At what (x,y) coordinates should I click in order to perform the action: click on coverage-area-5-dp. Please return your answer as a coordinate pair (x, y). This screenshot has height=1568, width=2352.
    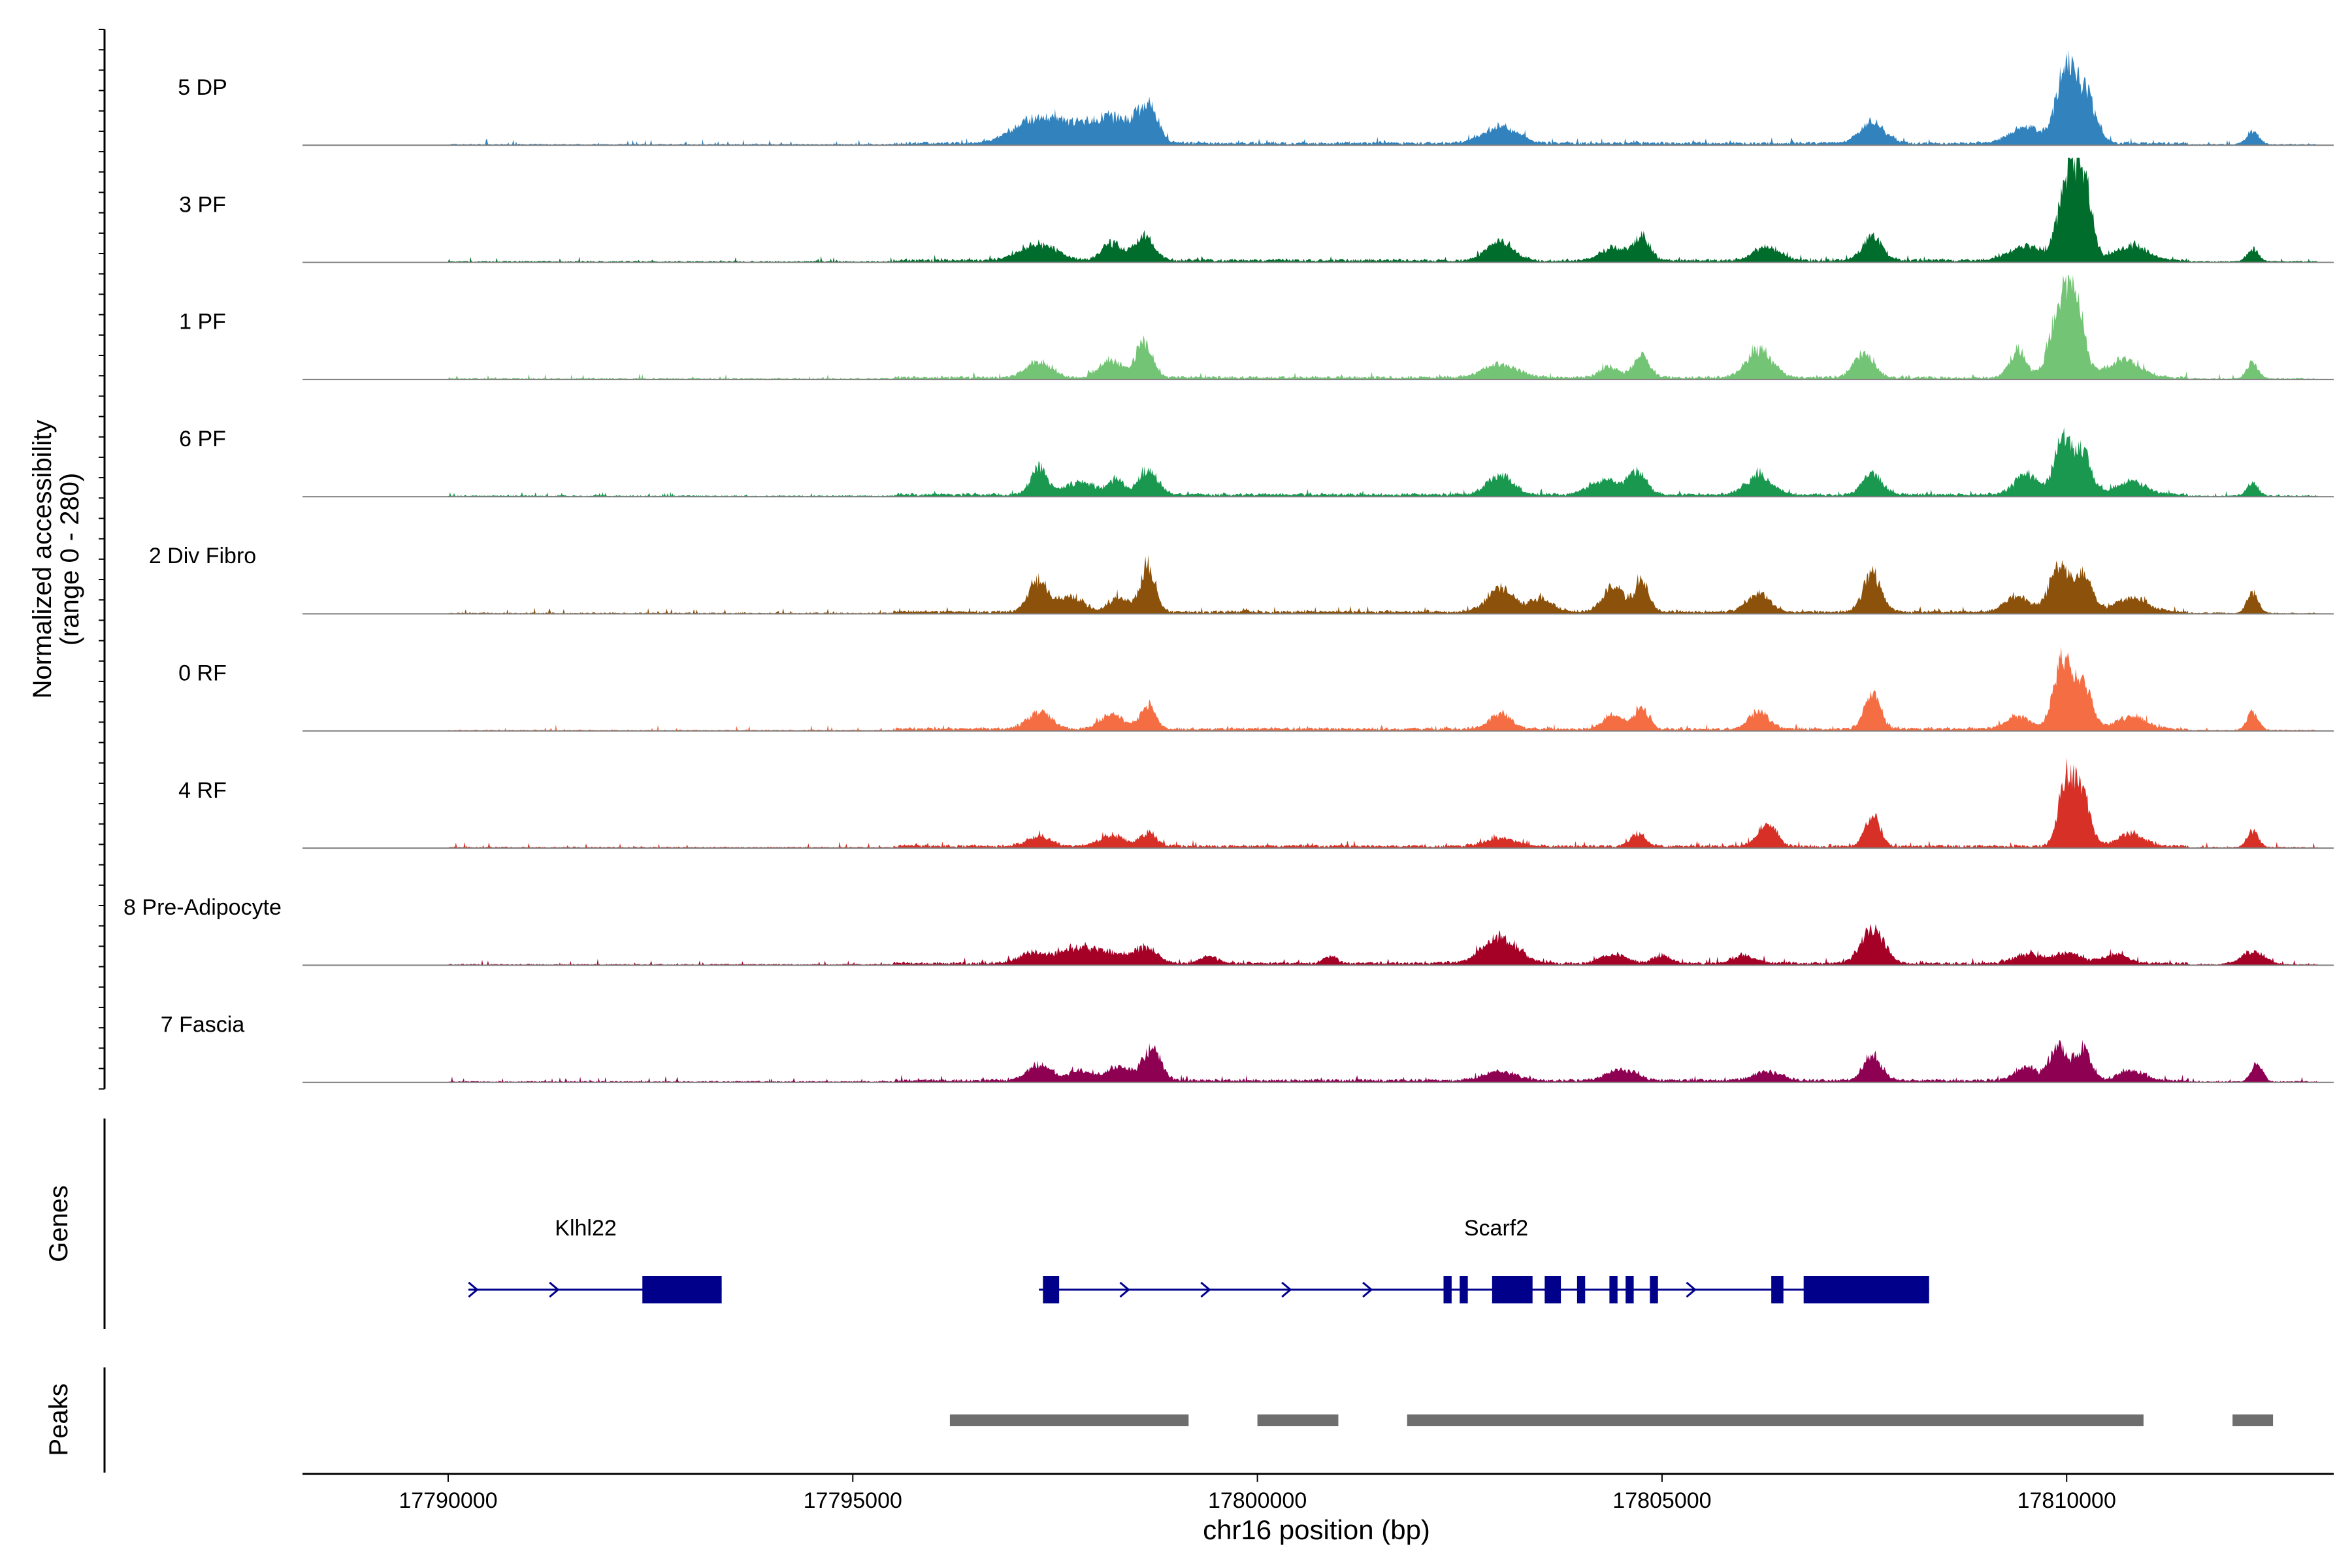
    Looking at the image, I should click on (1383, 97).